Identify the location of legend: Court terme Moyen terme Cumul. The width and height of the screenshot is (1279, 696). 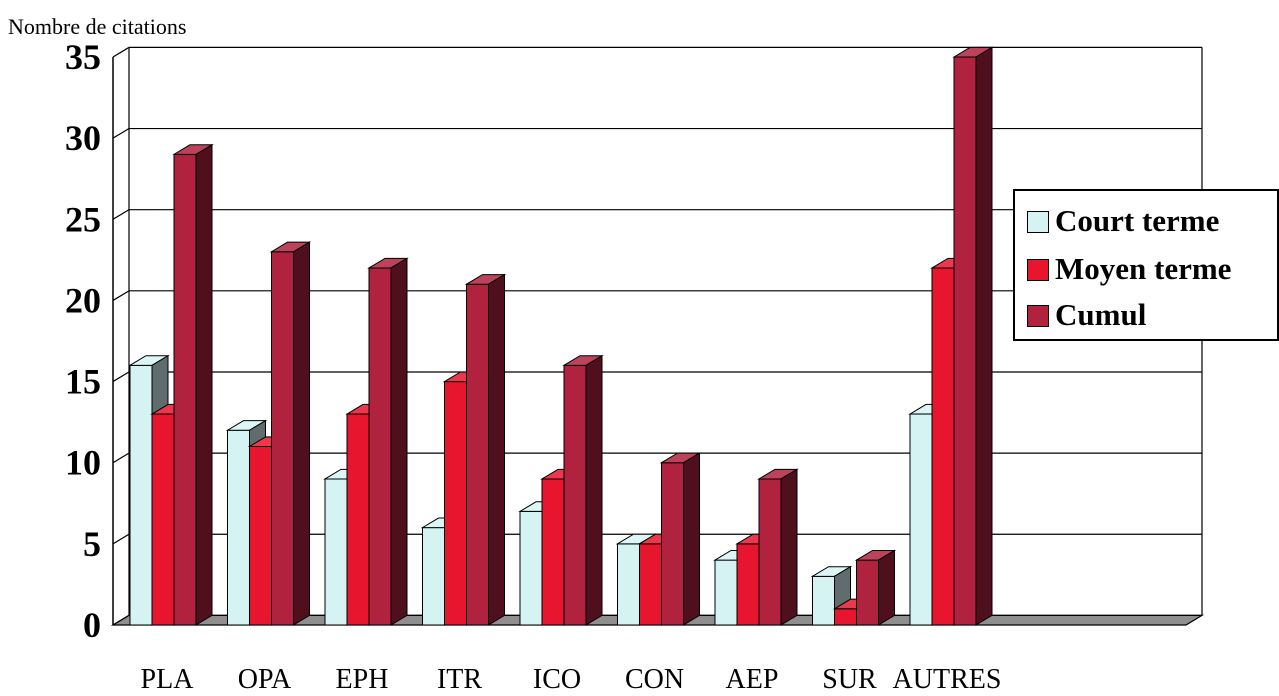
(1146, 265).